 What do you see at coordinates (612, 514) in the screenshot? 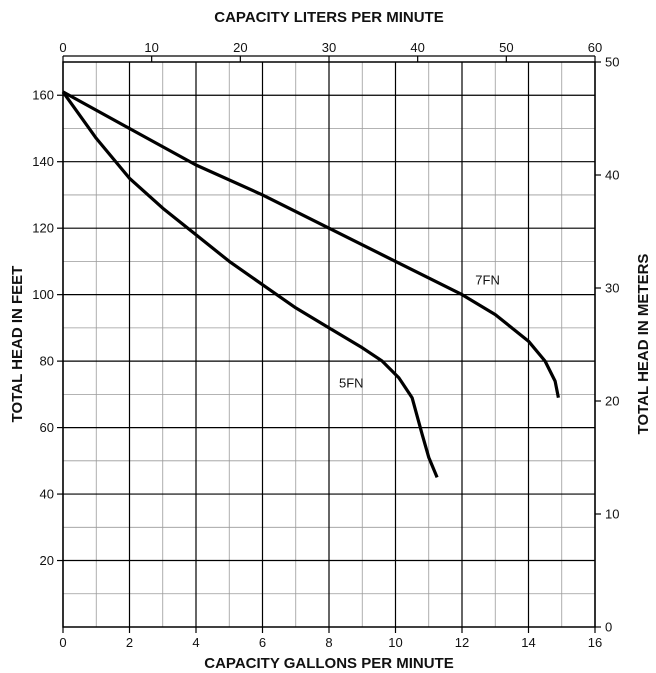
I see `y2-tick-label: 10` at bounding box center [612, 514].